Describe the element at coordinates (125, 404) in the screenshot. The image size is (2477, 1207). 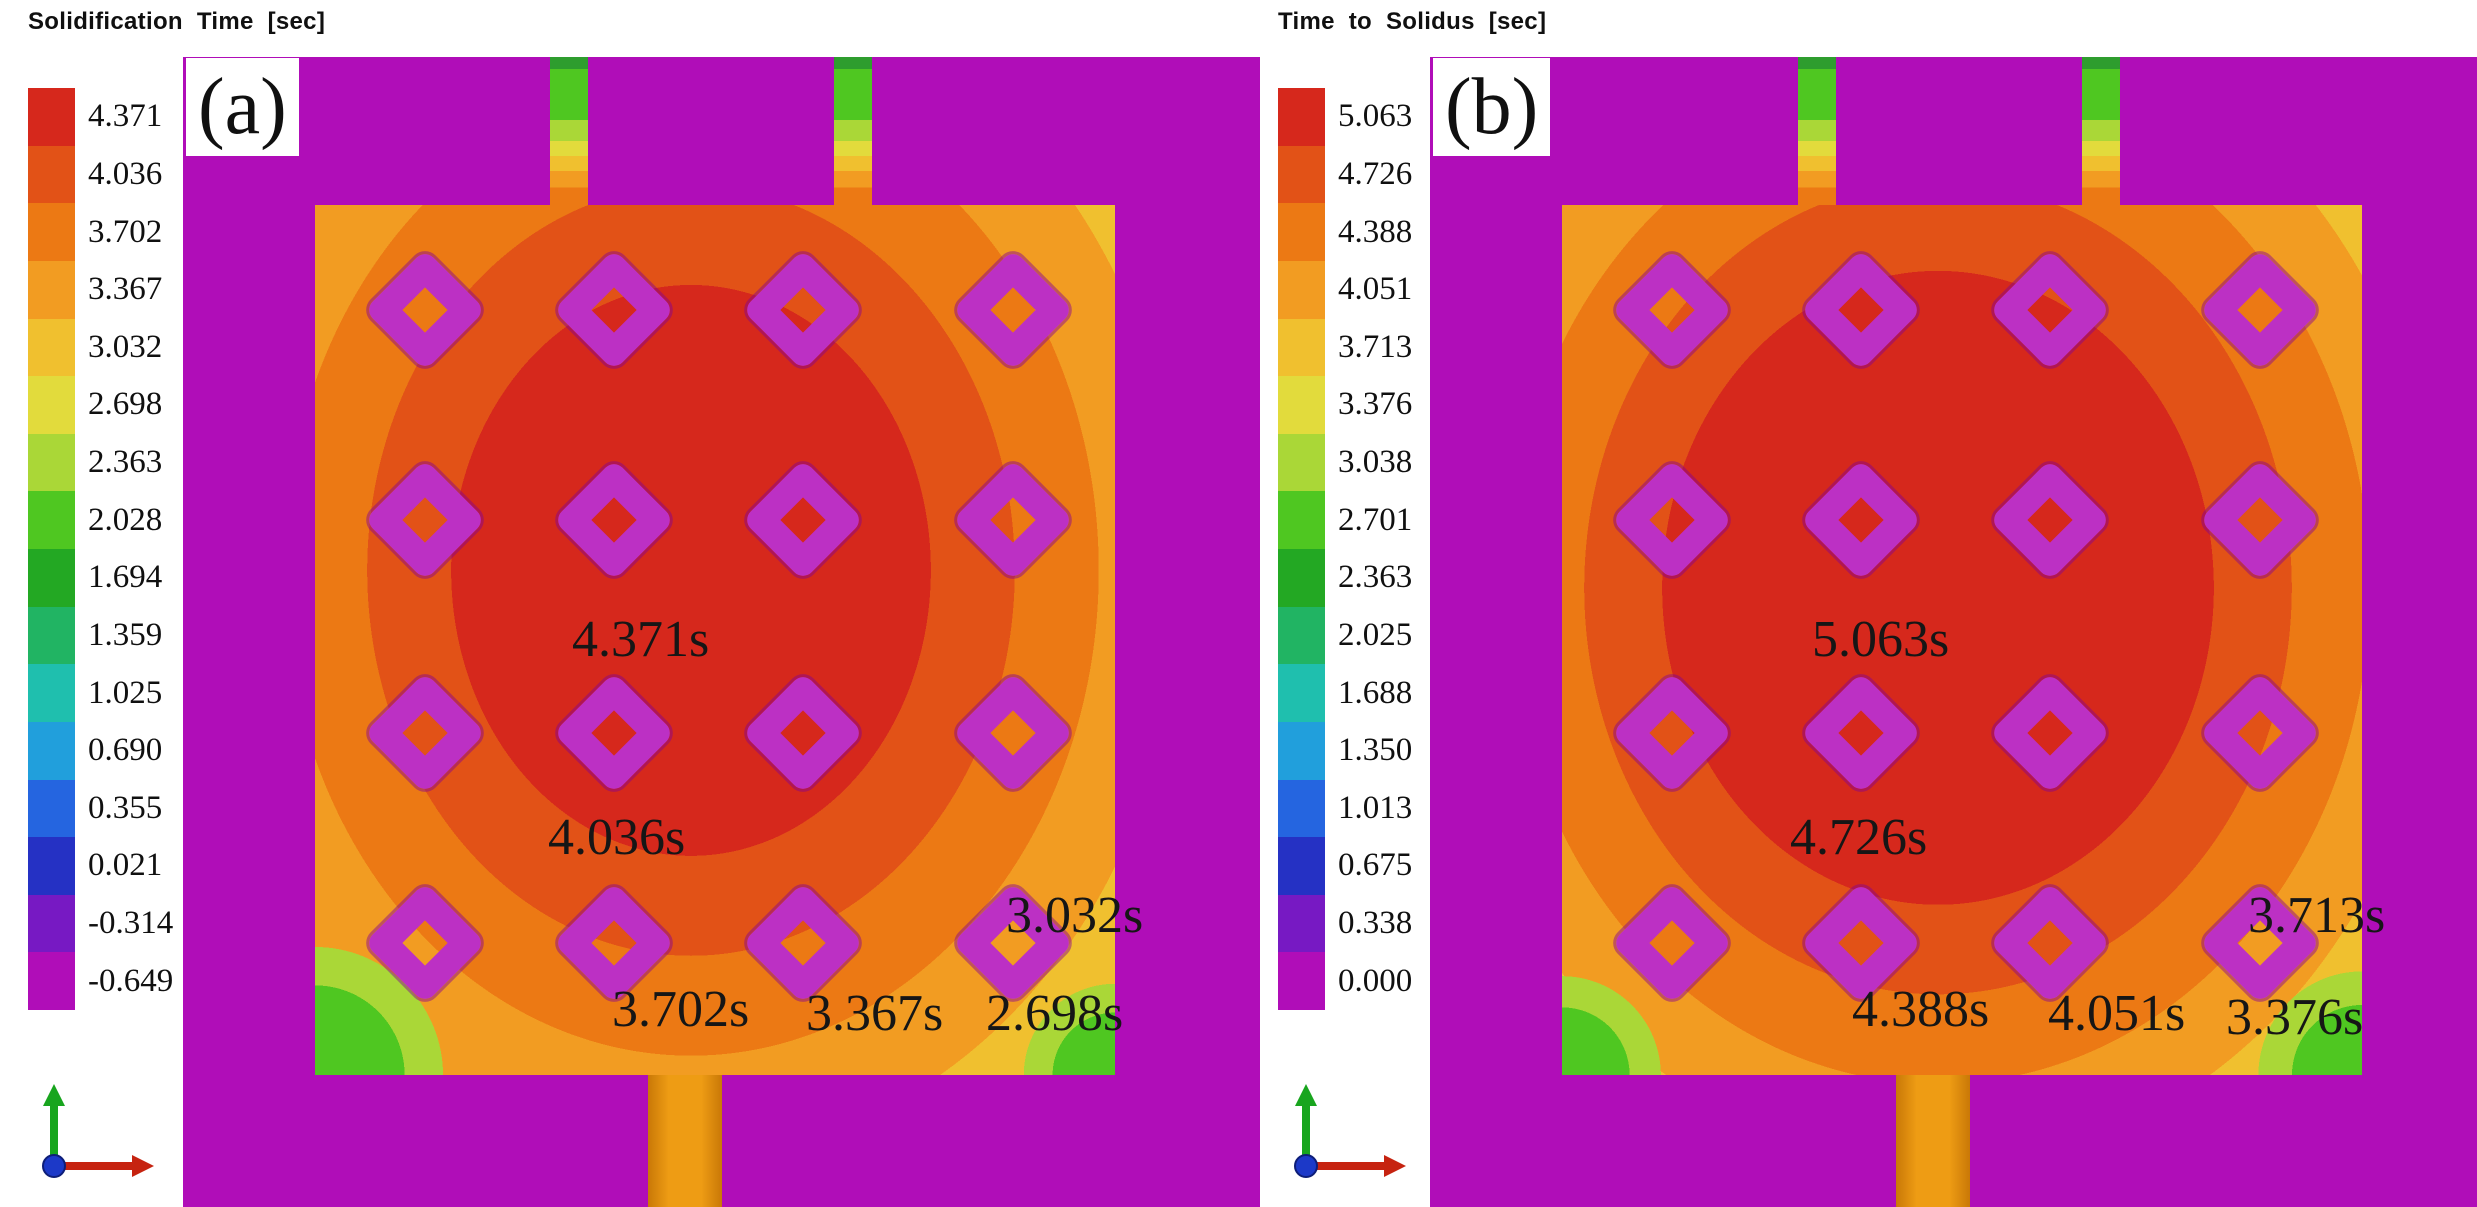
I see `legend-value: 2.698` at that location.